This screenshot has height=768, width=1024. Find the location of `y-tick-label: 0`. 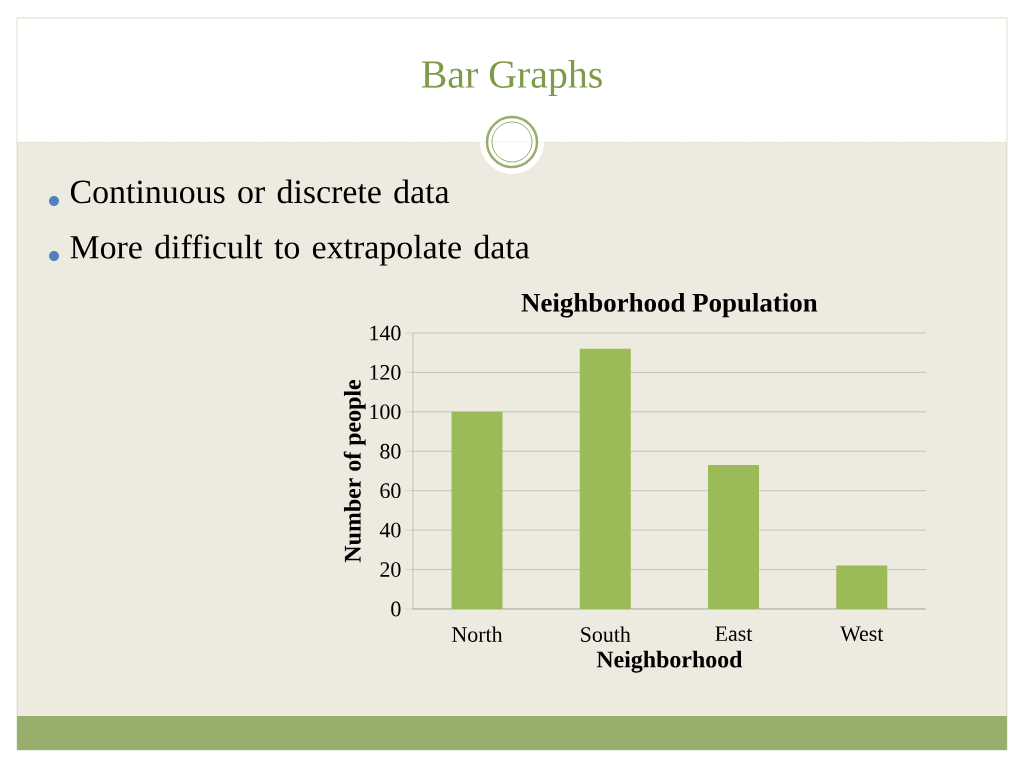

y-tick-label: 0 is located at coordinates (396, 609).